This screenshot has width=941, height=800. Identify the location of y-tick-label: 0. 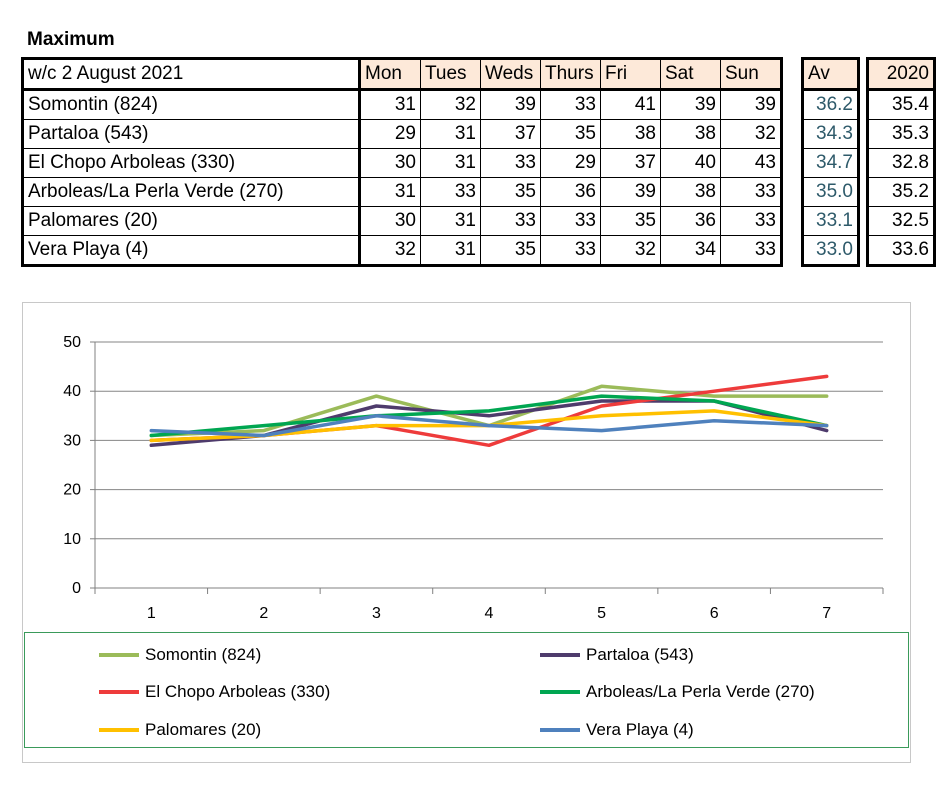
(76, 588).